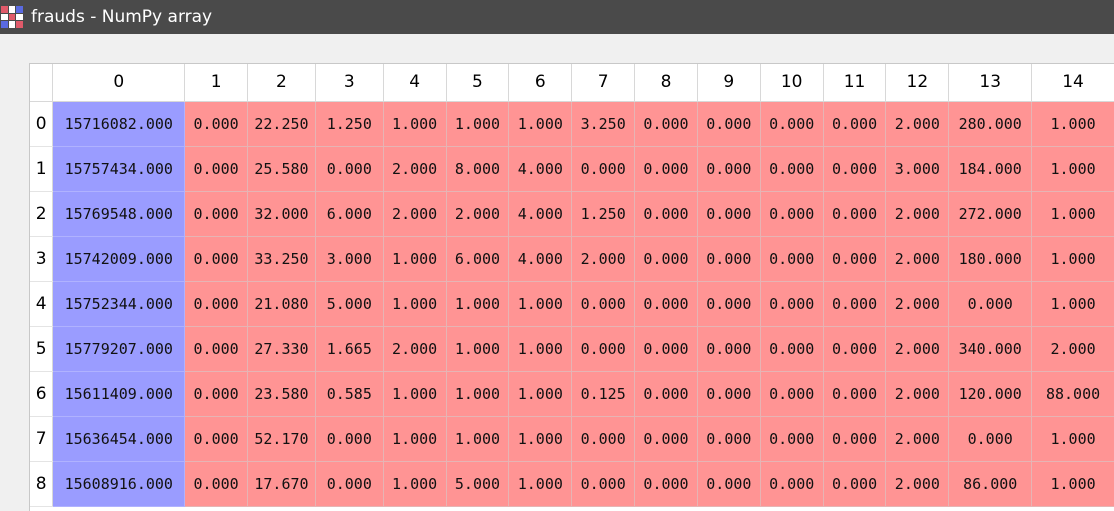 Image resolution: width=1114 pixels, height=511 pixels. What do you see at coordinates (478, 169) in the screenshot?
I see `array-cell: 8.000` at bounding box center [478, 169].